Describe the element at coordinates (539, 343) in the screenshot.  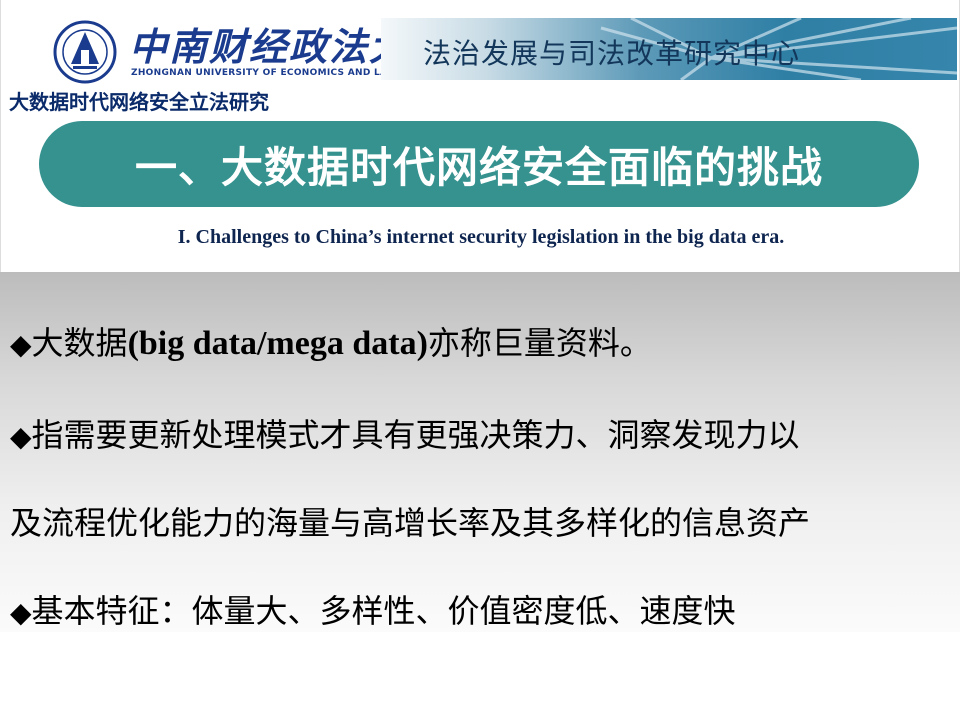
I see `line1-post: 亦称巨量资料。` at that location.